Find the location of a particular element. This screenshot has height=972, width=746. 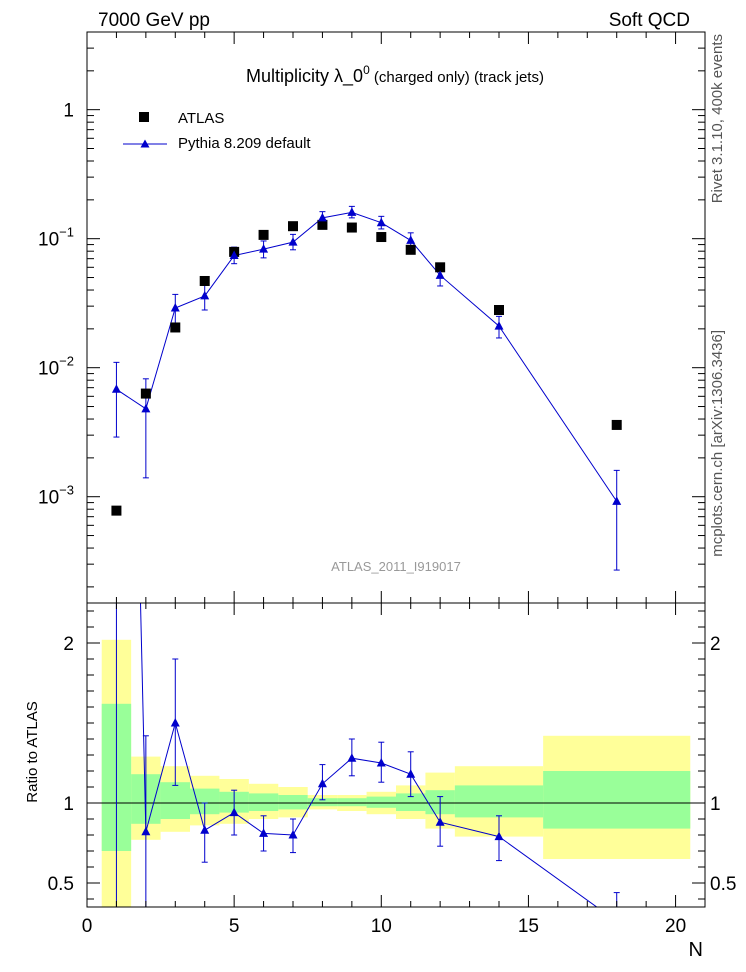

main-ytick-label-3: 10⁻³ is located at coordinates (56, 496).